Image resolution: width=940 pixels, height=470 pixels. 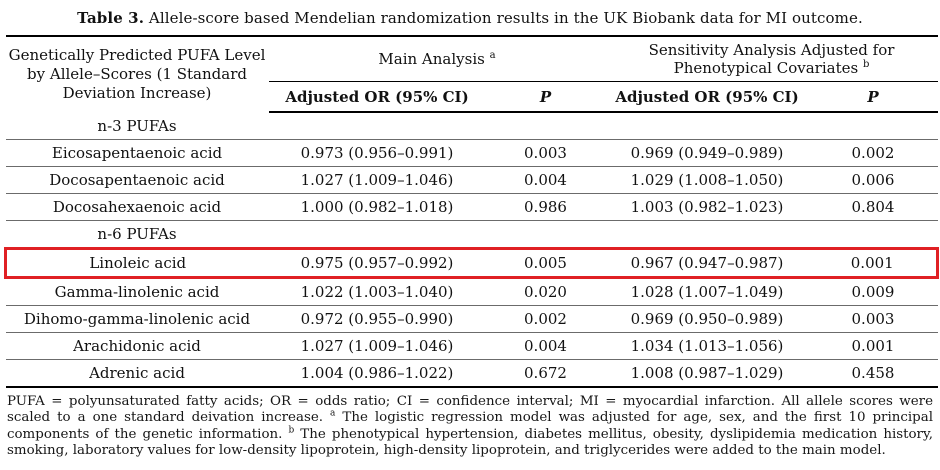 What do you see at coordinates (111, 18) in the screenshot?
I see `table-caption-label: Table 3.` at bounding box center [111, 18].